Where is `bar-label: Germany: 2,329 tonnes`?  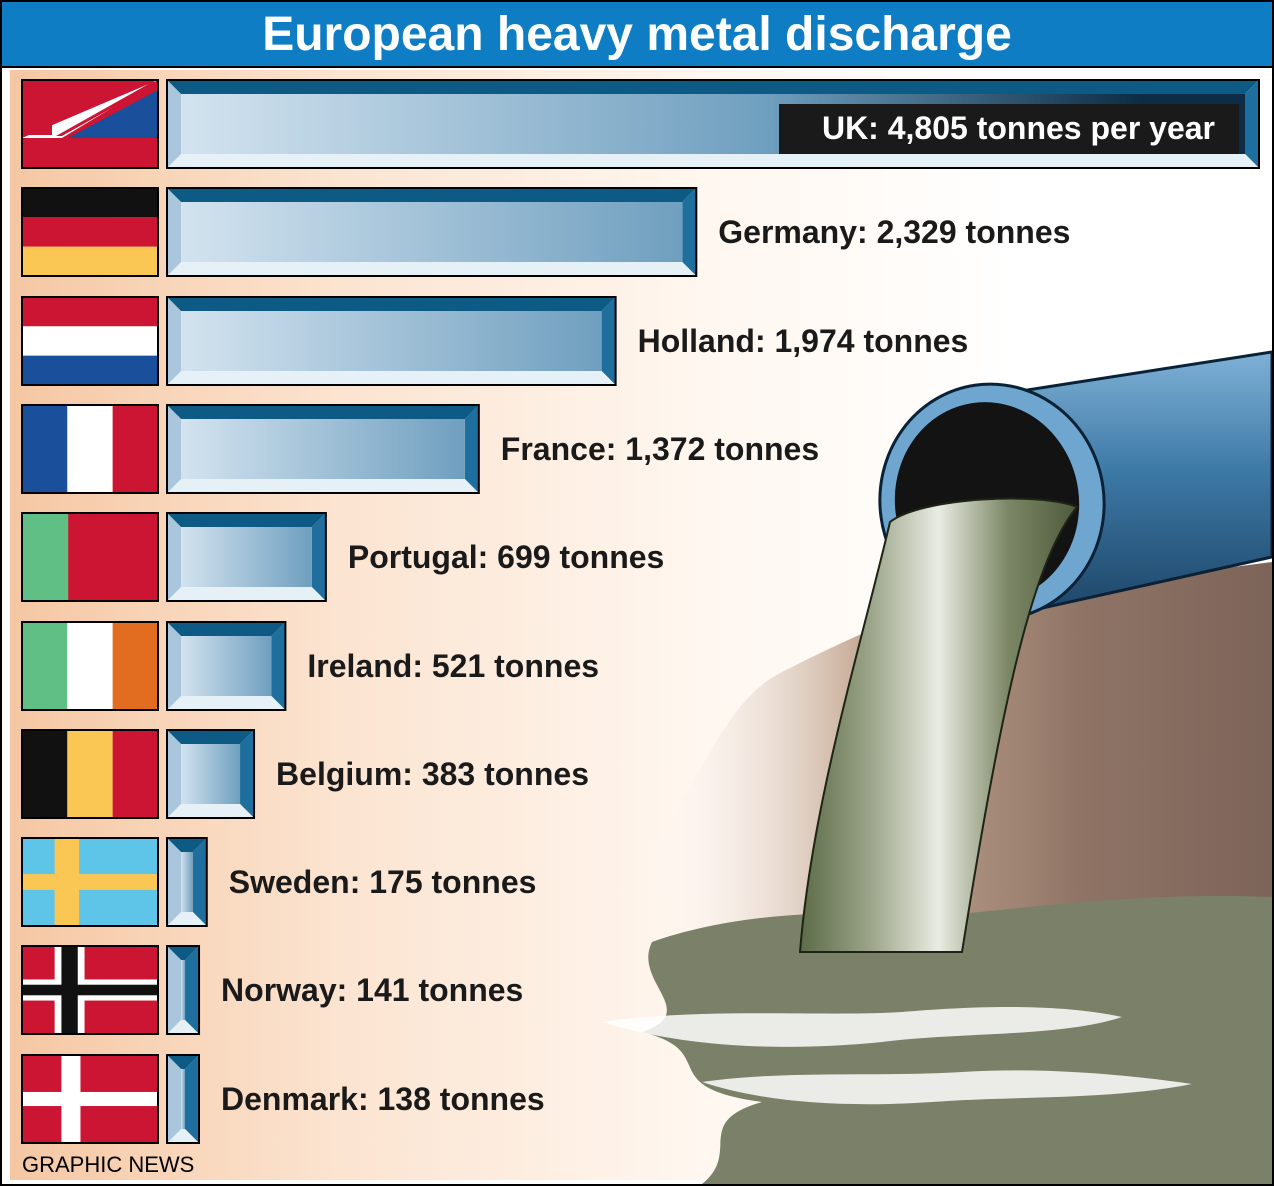 bar-label: Germany: 2,329 tonnes is located at coordinates (894, 232).